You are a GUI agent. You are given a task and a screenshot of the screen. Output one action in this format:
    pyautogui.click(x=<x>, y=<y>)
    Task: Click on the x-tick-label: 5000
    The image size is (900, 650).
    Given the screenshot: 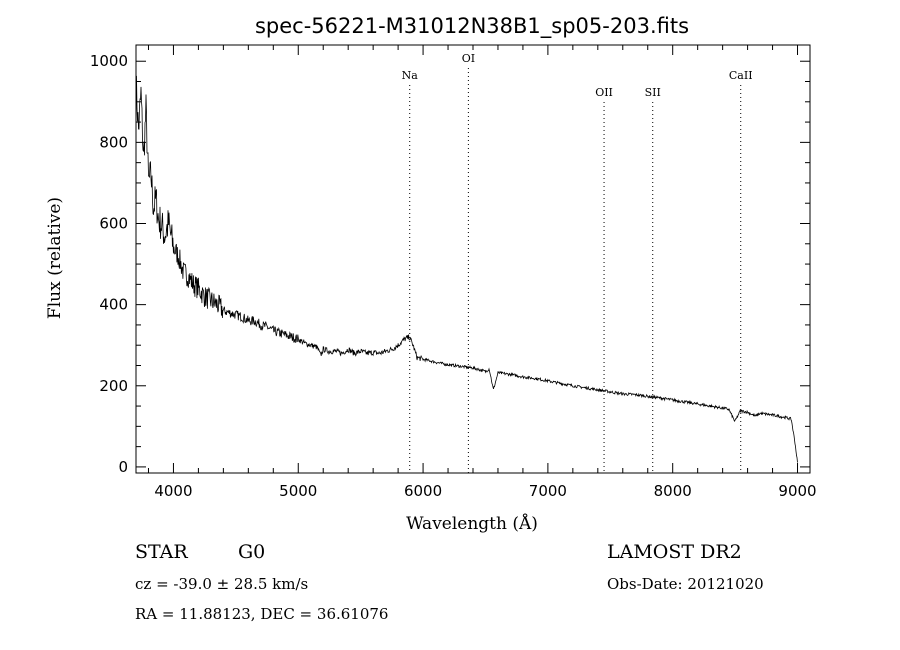 What is the action you would take?
    pyautogui.click(x=298, y=491)
    